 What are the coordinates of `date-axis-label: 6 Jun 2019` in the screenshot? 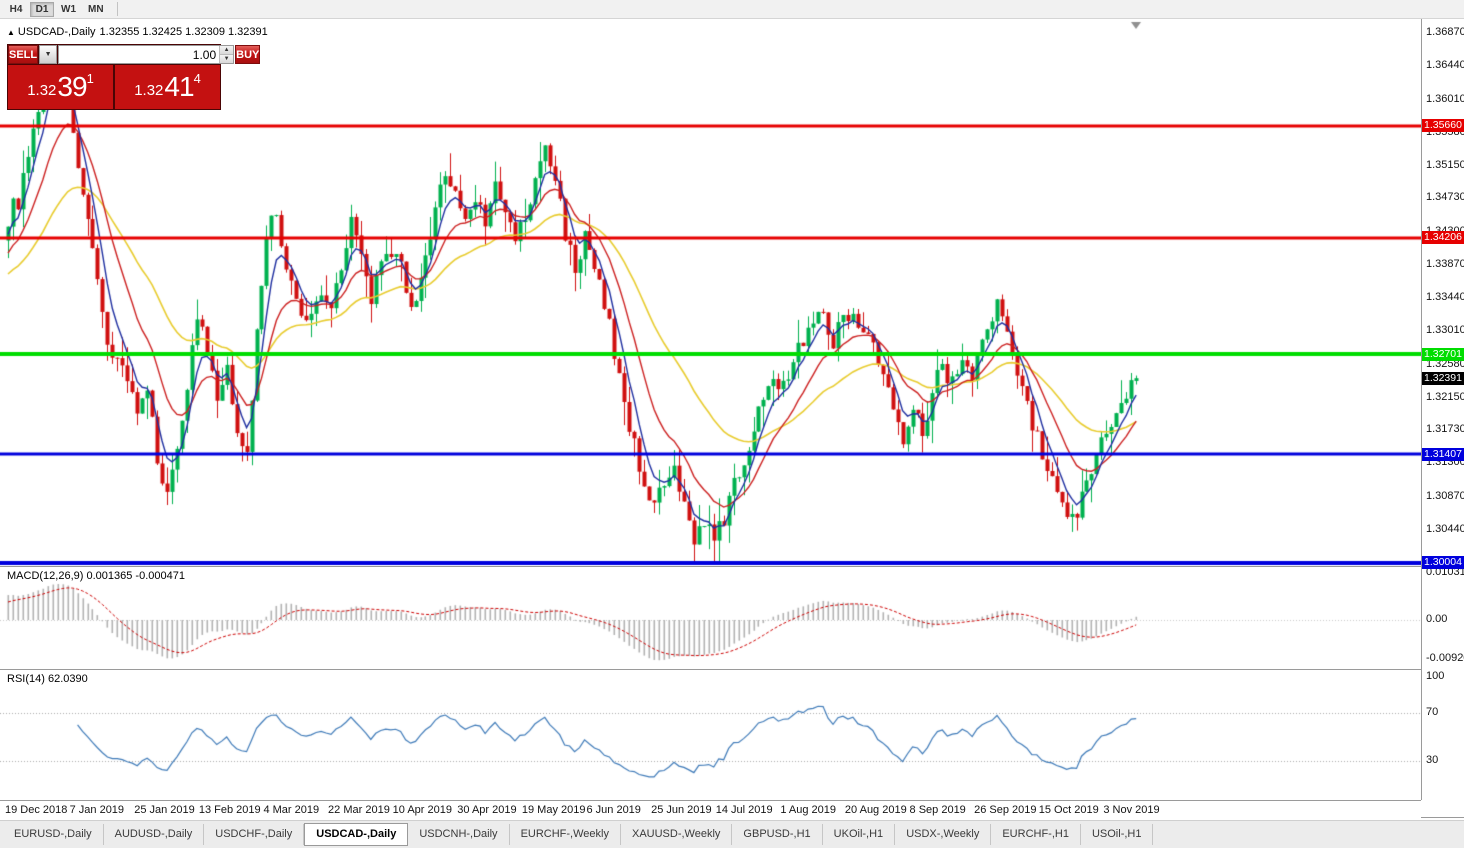 It's located at (613, 810).